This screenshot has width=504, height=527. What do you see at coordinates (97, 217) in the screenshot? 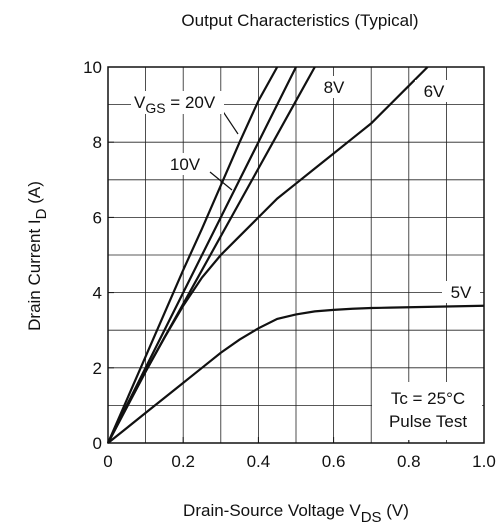
I see `y-tick-label: 6` at bounding box center [97, 217].